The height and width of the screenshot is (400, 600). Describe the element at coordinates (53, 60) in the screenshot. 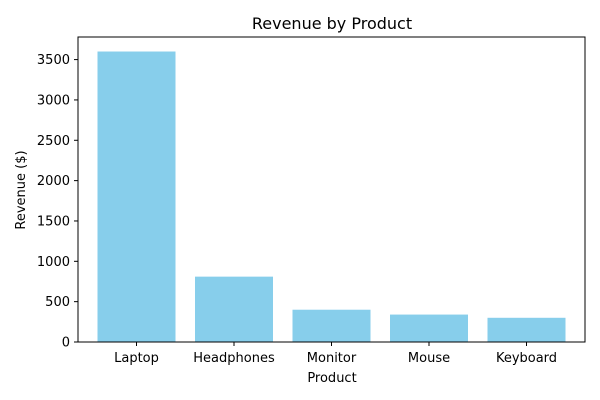

I see `y-tick-label: 3500` at that location.